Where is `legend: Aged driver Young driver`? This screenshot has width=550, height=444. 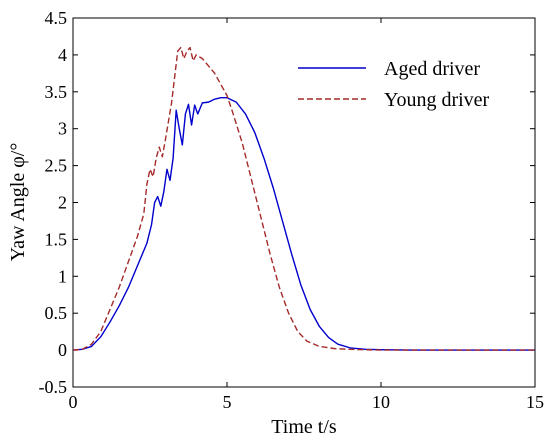 legend: Aged driver Young driver is located at coordinates (394, 84).